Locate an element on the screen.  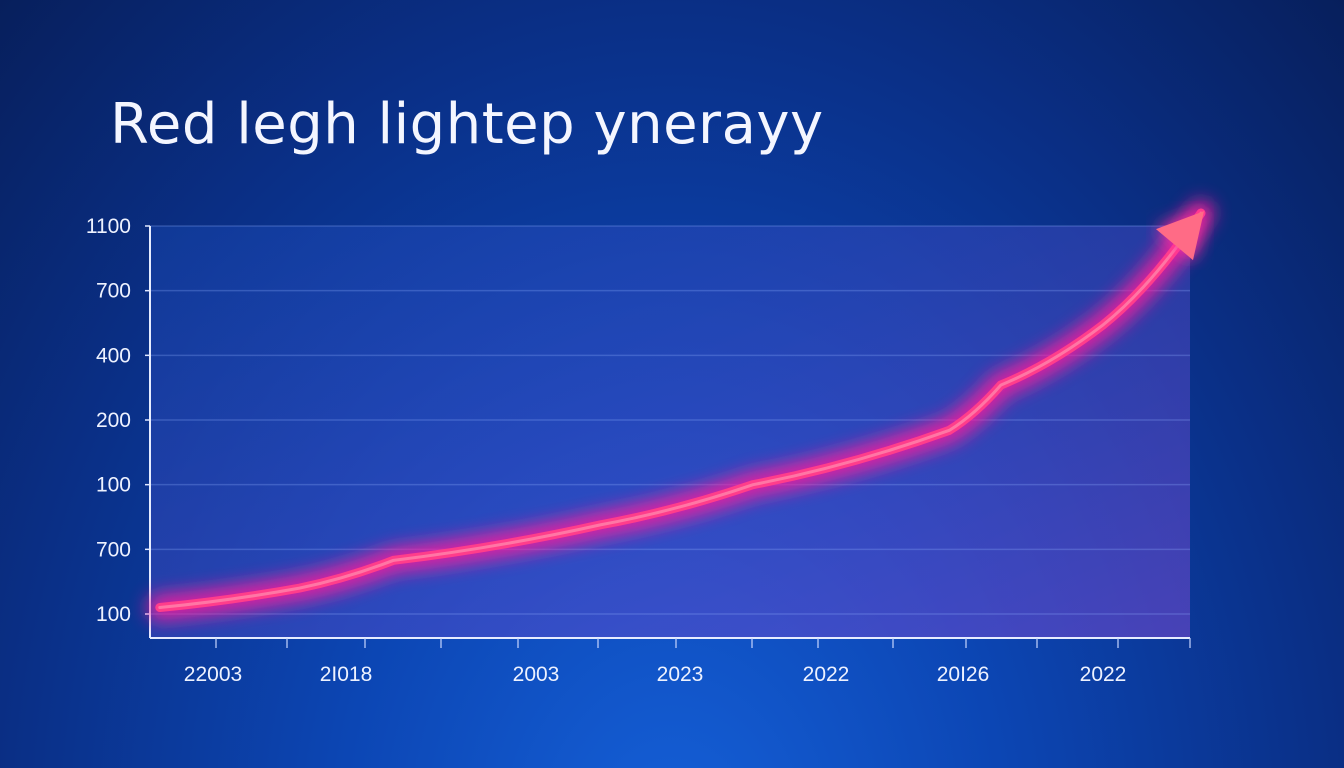
arrow-head-icon is located at coordinates (1180, 236).